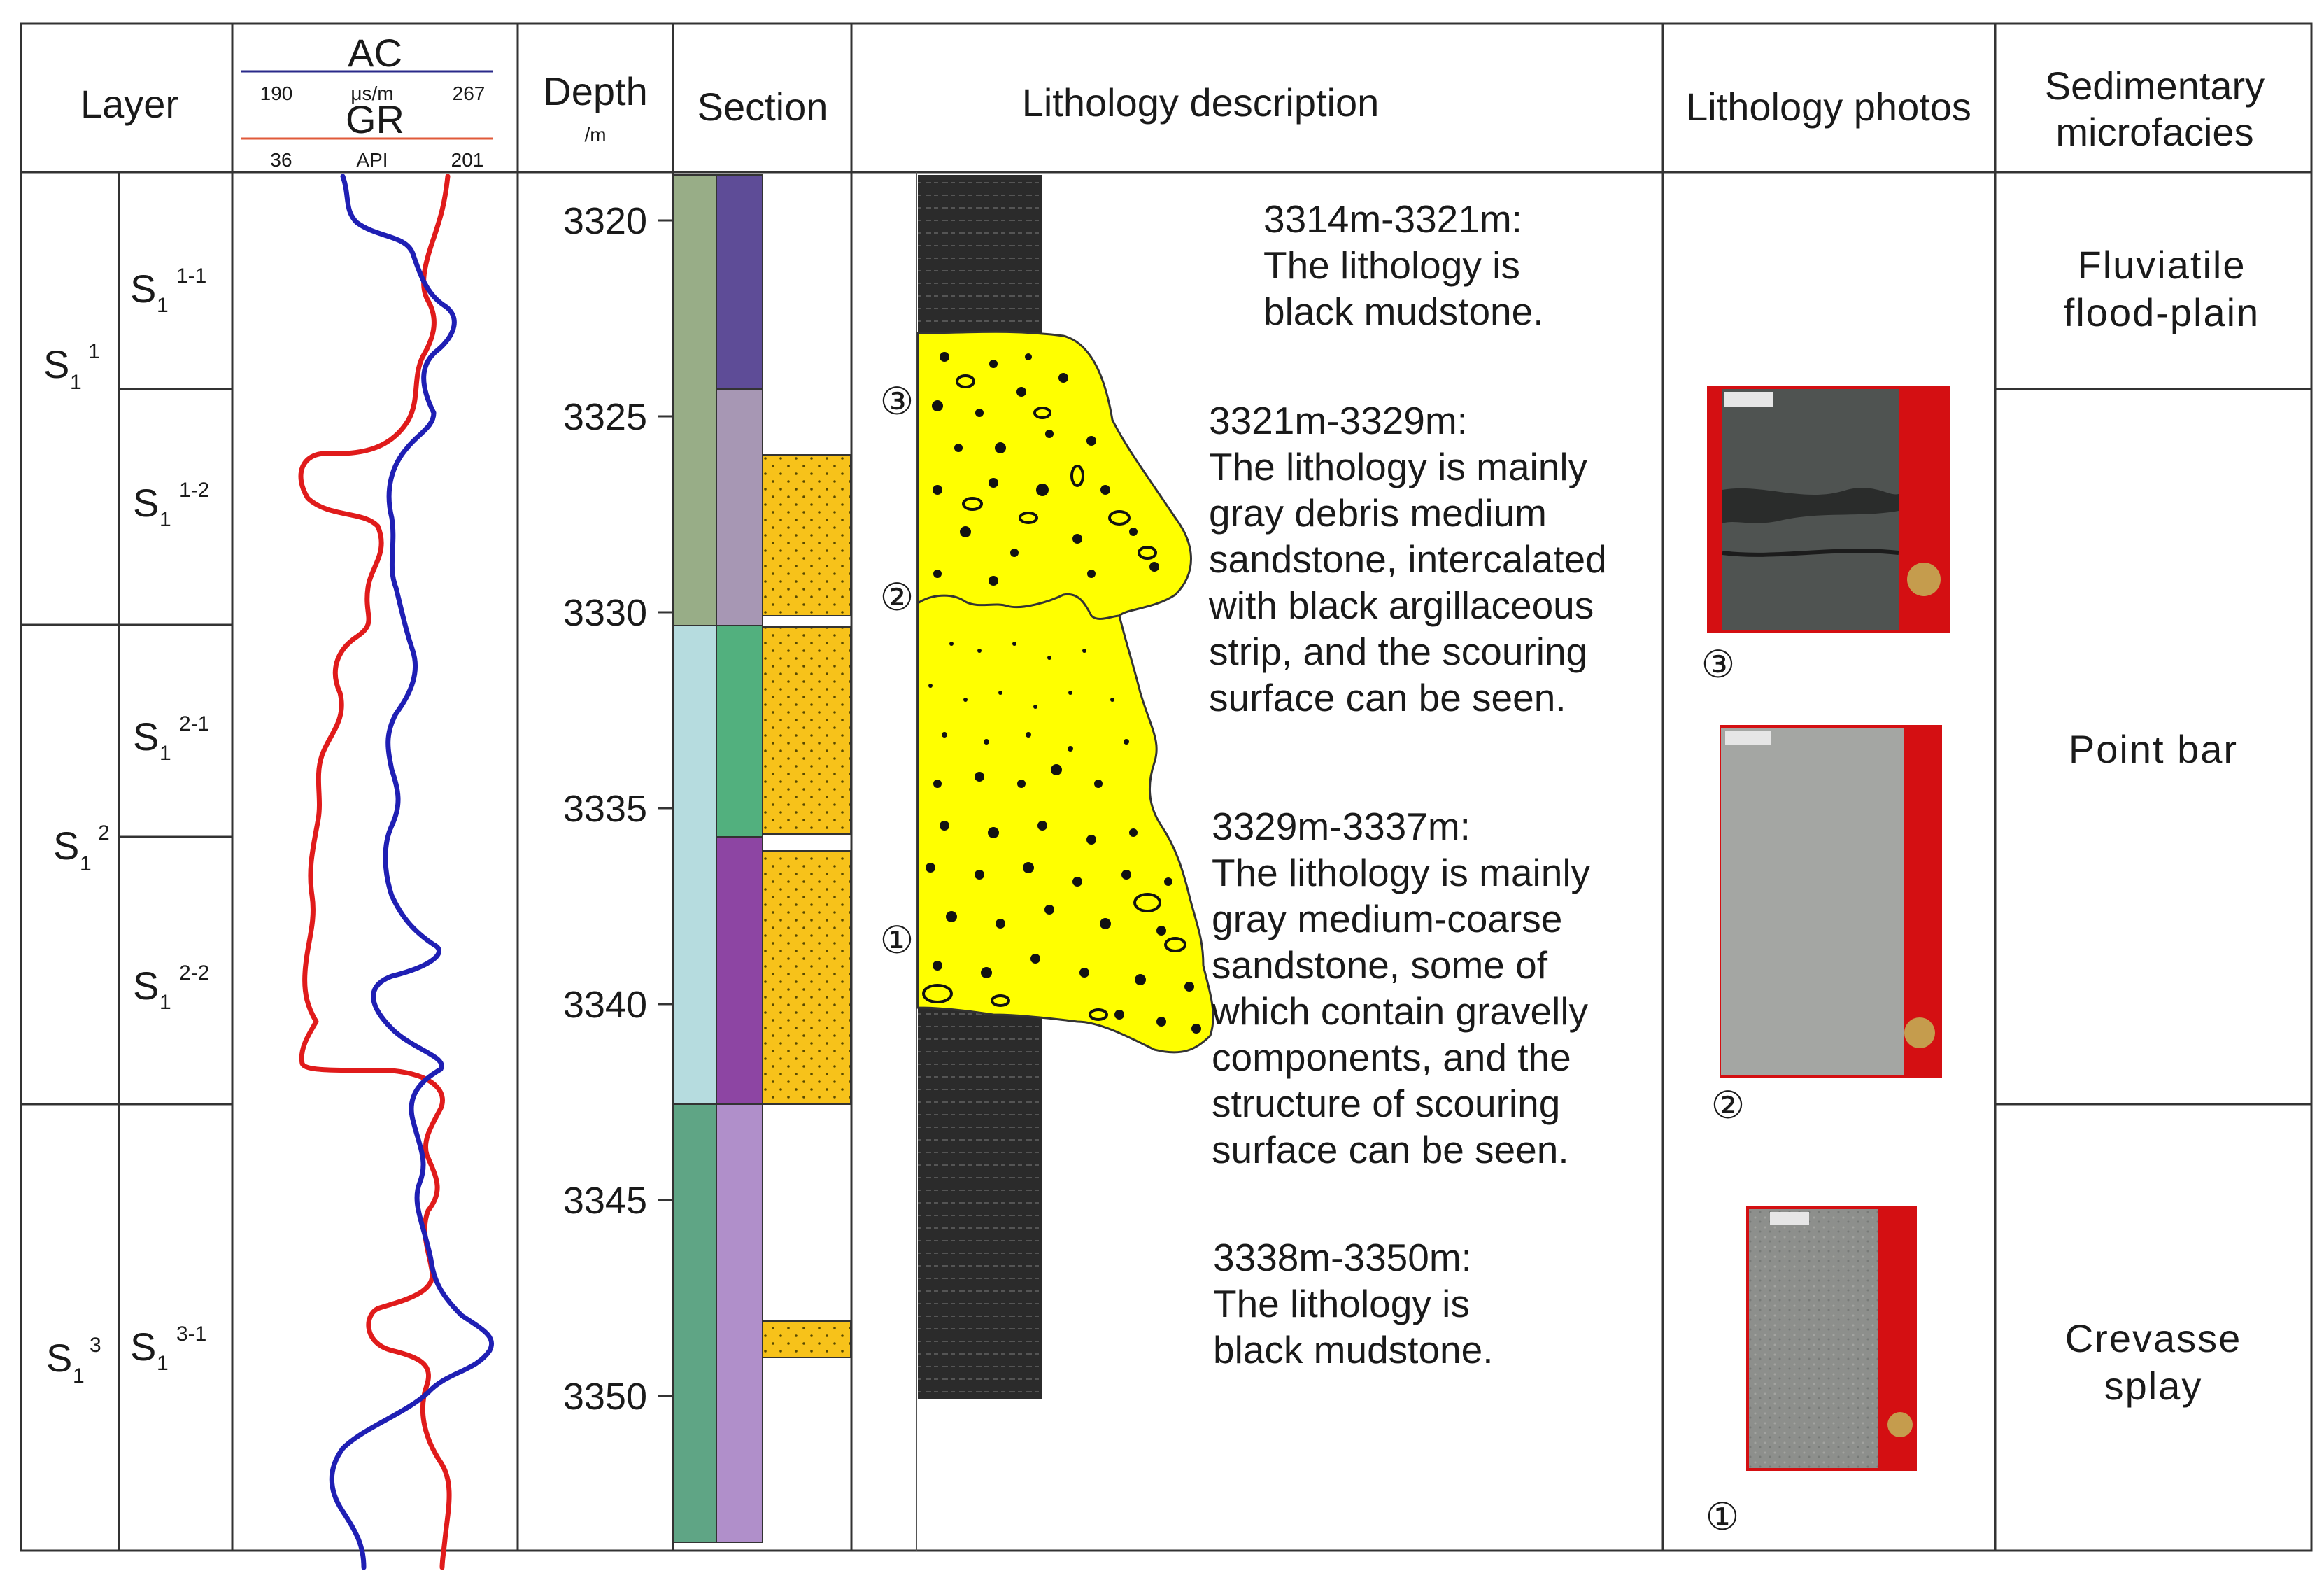 The image size is (2324, 1580). I want to click on depth-tick-3320: 3320, so click(618, 221).